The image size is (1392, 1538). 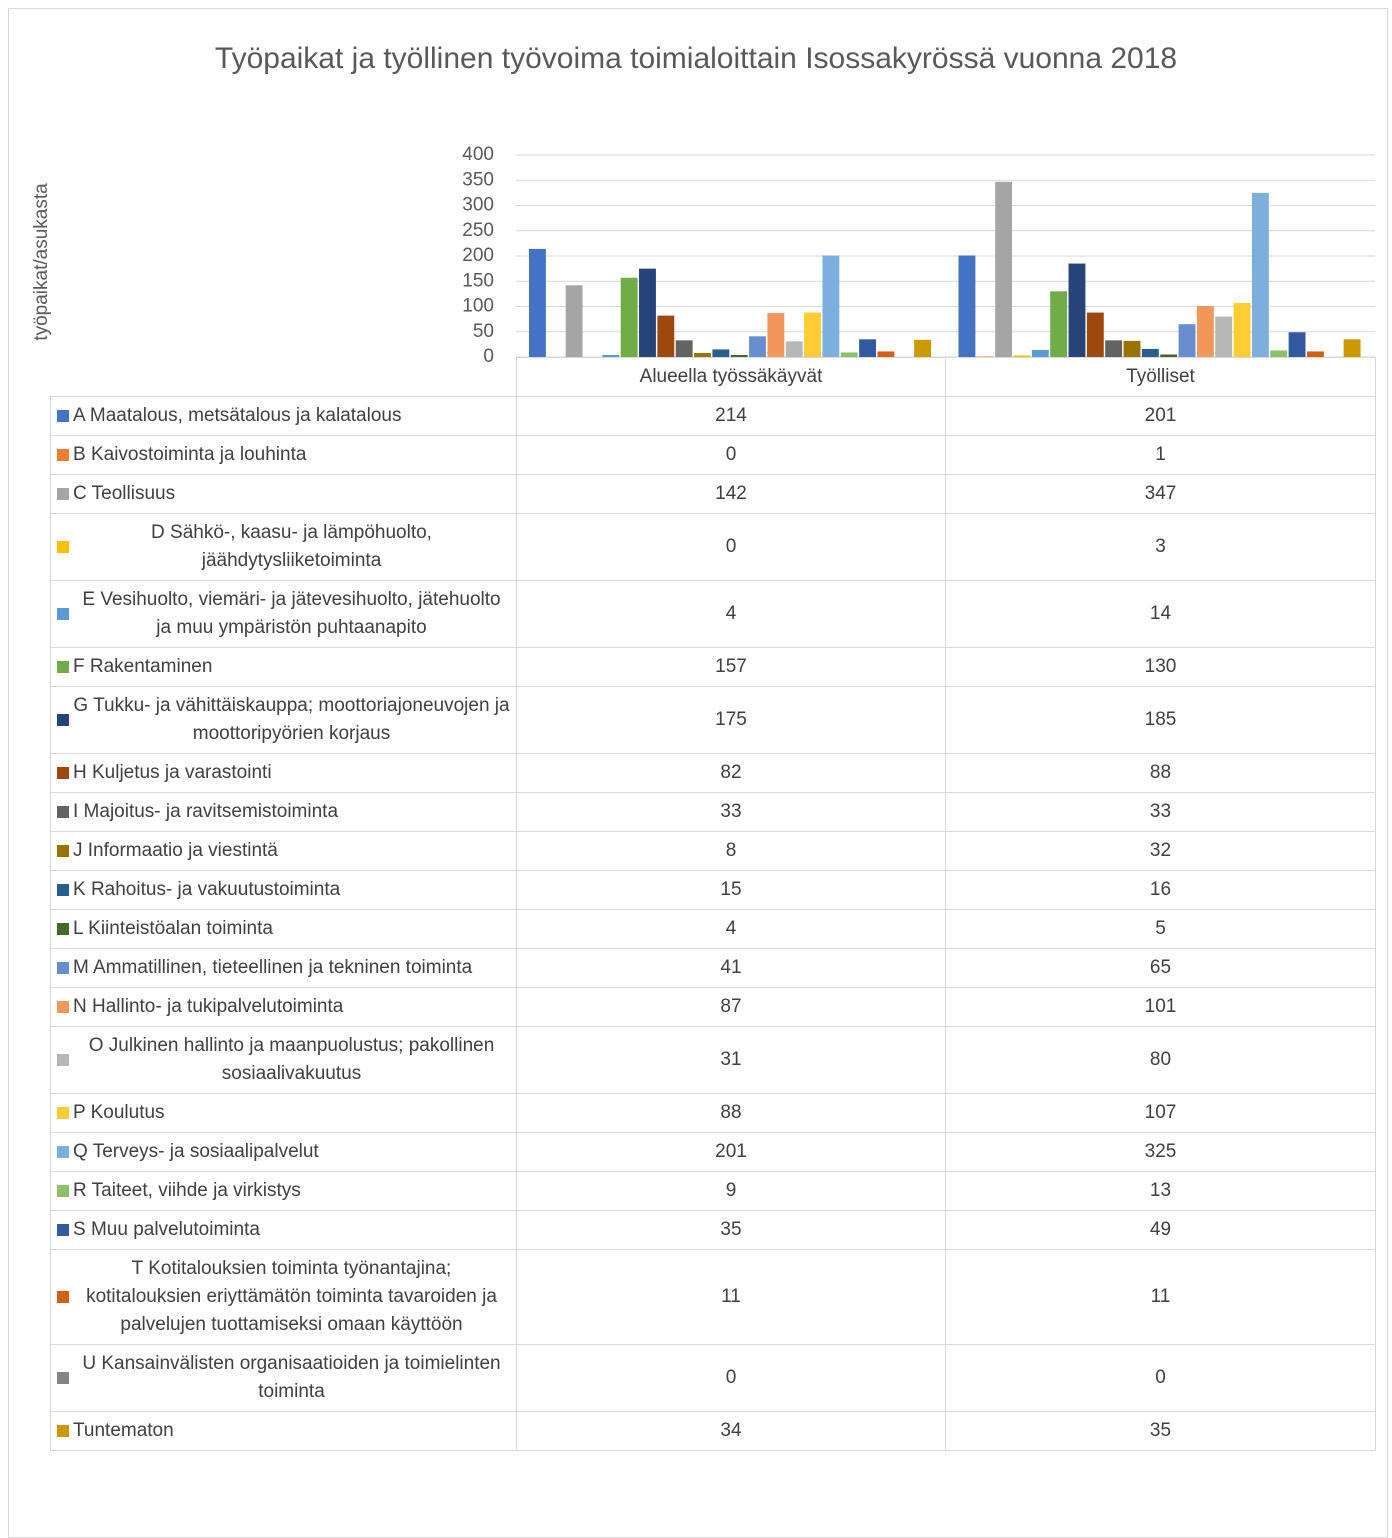 What do you see at coordinates (483, 331) in the screenshot?
I see `y-tick-label: 50` at bounding box center [483, 331].